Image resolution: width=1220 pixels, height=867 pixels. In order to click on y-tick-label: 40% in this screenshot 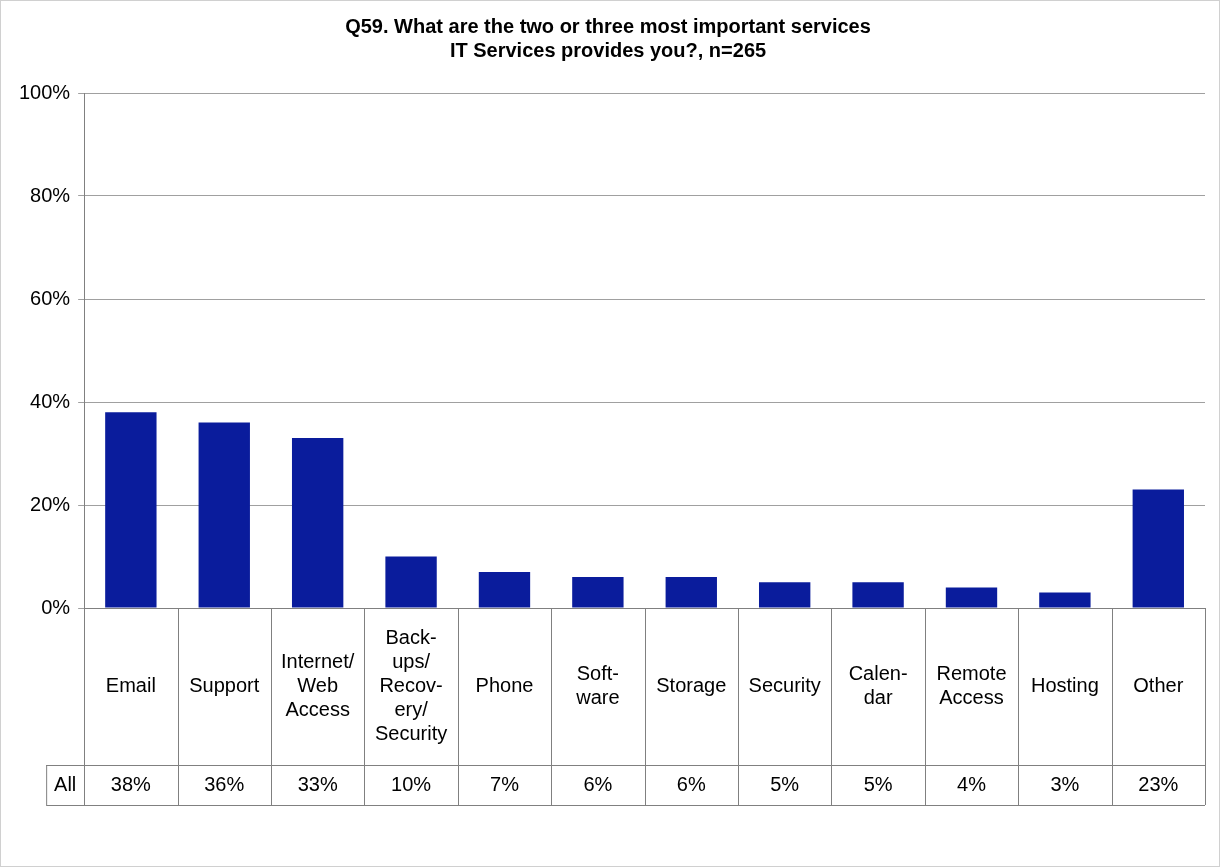, I will do `click(50, 400)`.